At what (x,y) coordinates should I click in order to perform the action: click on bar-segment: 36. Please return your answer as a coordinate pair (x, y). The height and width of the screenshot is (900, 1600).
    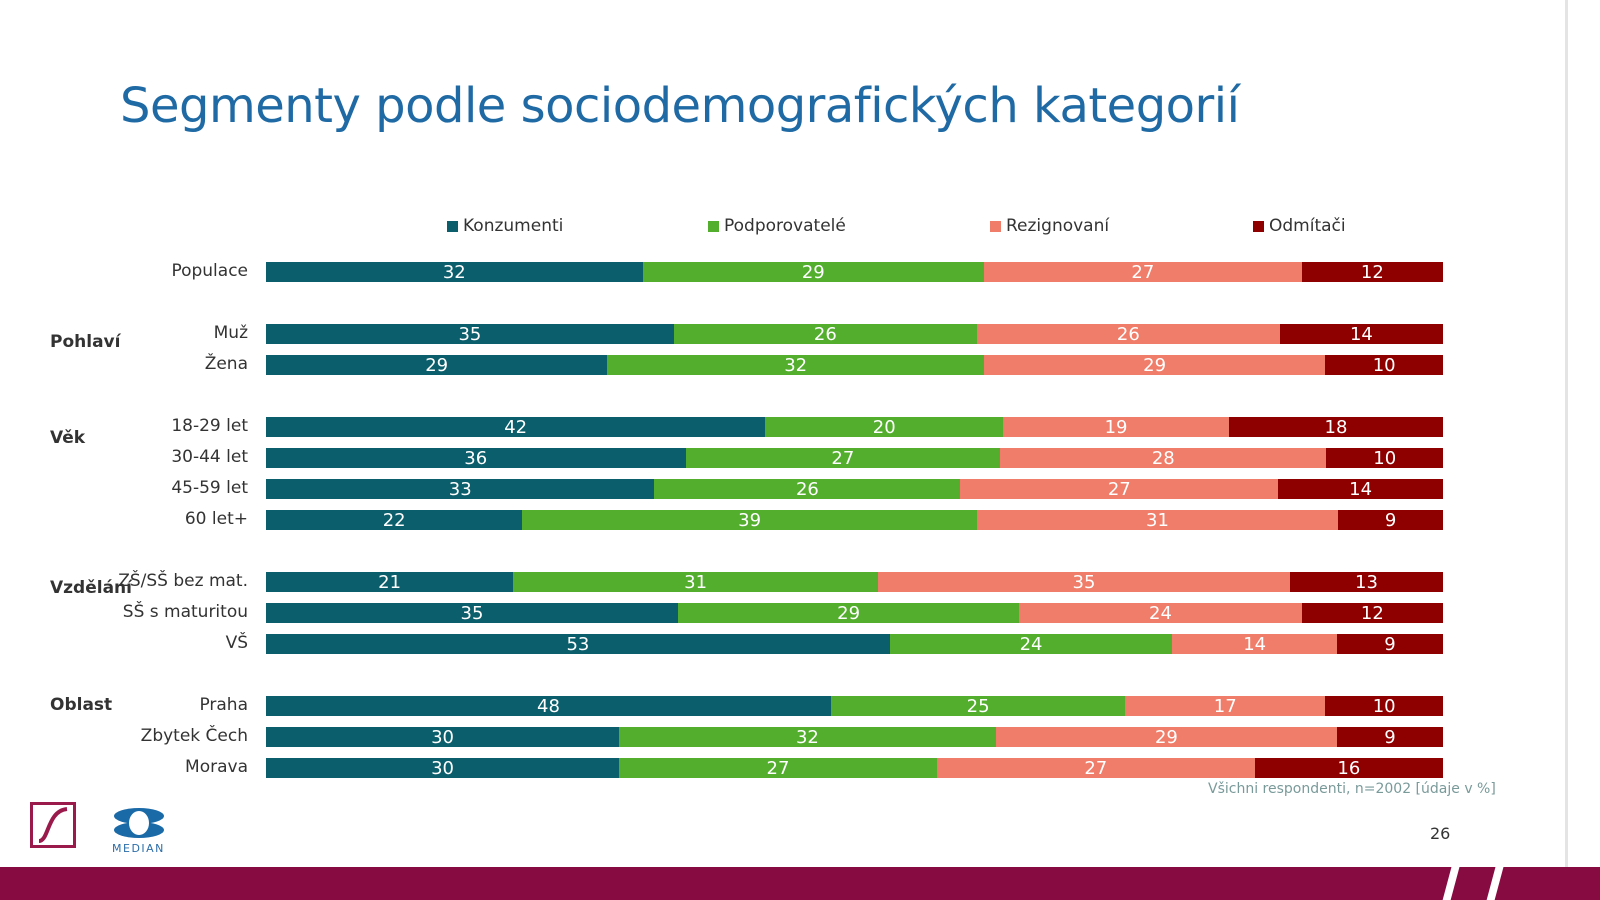
    Looking at the image, I should click on (476, 458).